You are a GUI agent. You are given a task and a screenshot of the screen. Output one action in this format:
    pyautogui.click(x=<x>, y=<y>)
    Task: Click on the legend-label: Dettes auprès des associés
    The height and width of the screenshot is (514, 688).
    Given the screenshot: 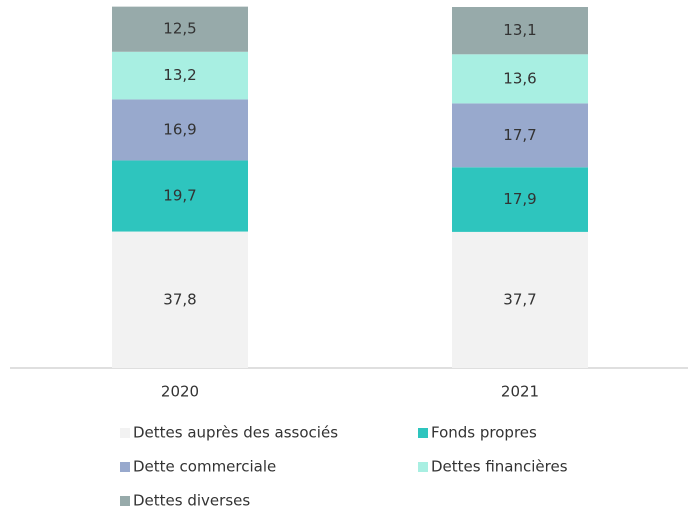 What is the action you would take?
    pyautogui.click(x=235, y=433)
    